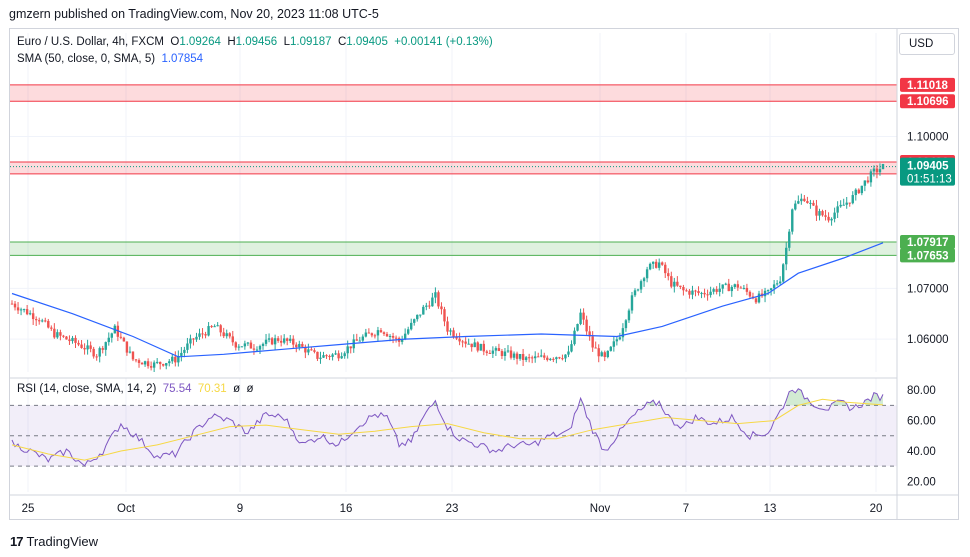 The image size is (970, 557). I want to click on price-badge-label: 1.11018, so click(928, 86).